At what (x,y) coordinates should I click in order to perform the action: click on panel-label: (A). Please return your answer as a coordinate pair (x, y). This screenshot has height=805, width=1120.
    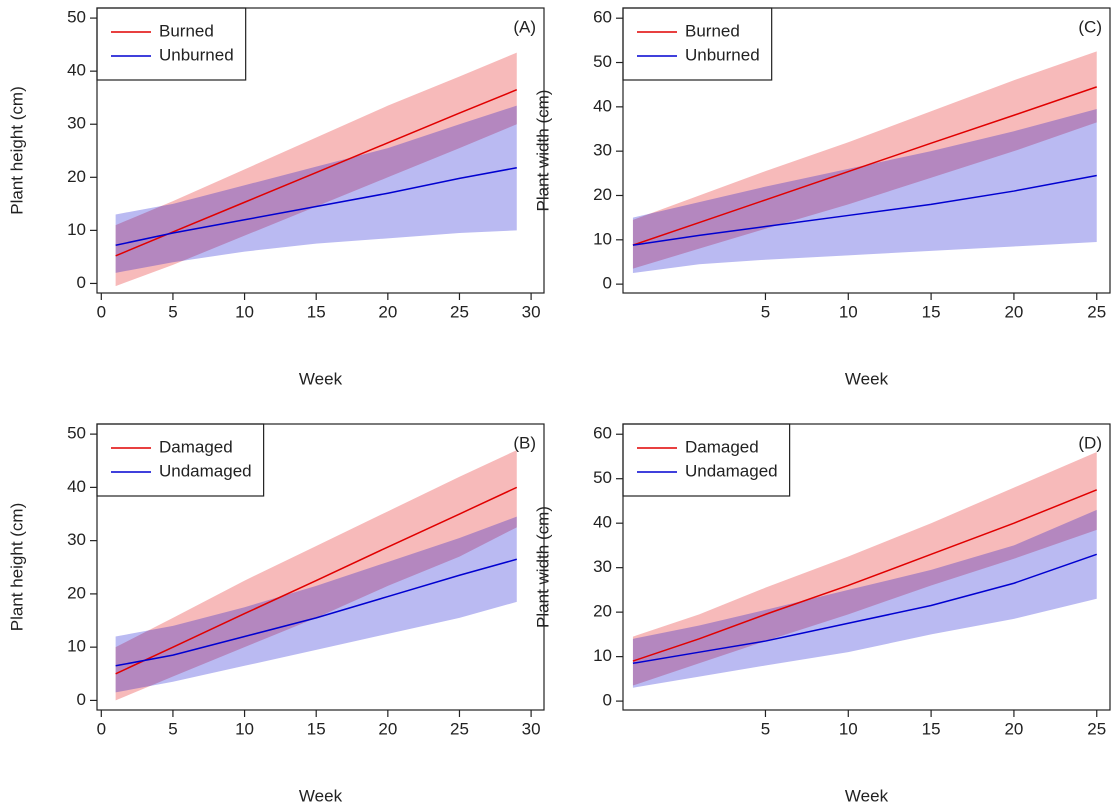
    Looking at the image, I should click on (524, 26).